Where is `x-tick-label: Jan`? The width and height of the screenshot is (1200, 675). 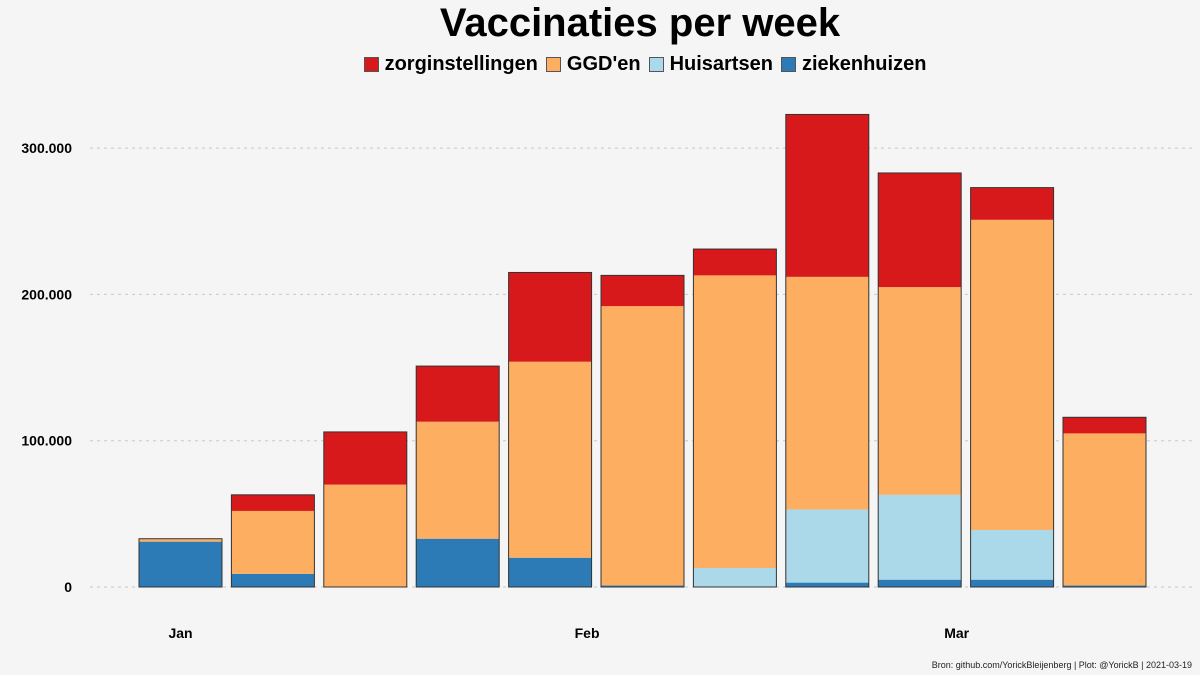
x-tick-label: Jan is located at coordinates (180, 633).